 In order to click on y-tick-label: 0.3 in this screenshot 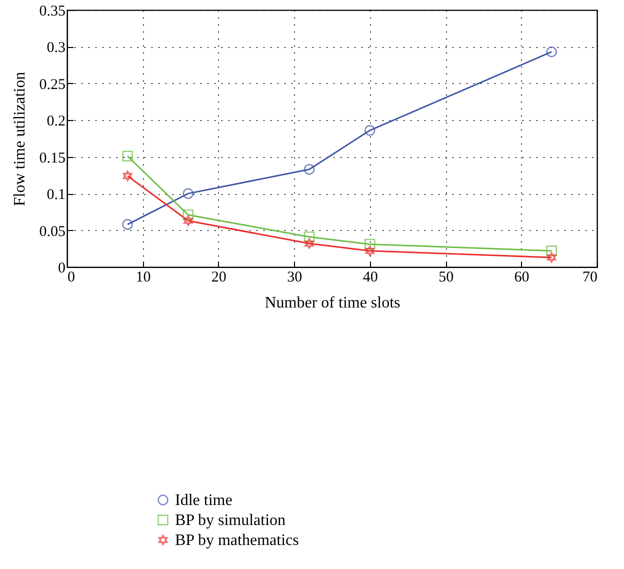, I will do `click(56, 48)`.